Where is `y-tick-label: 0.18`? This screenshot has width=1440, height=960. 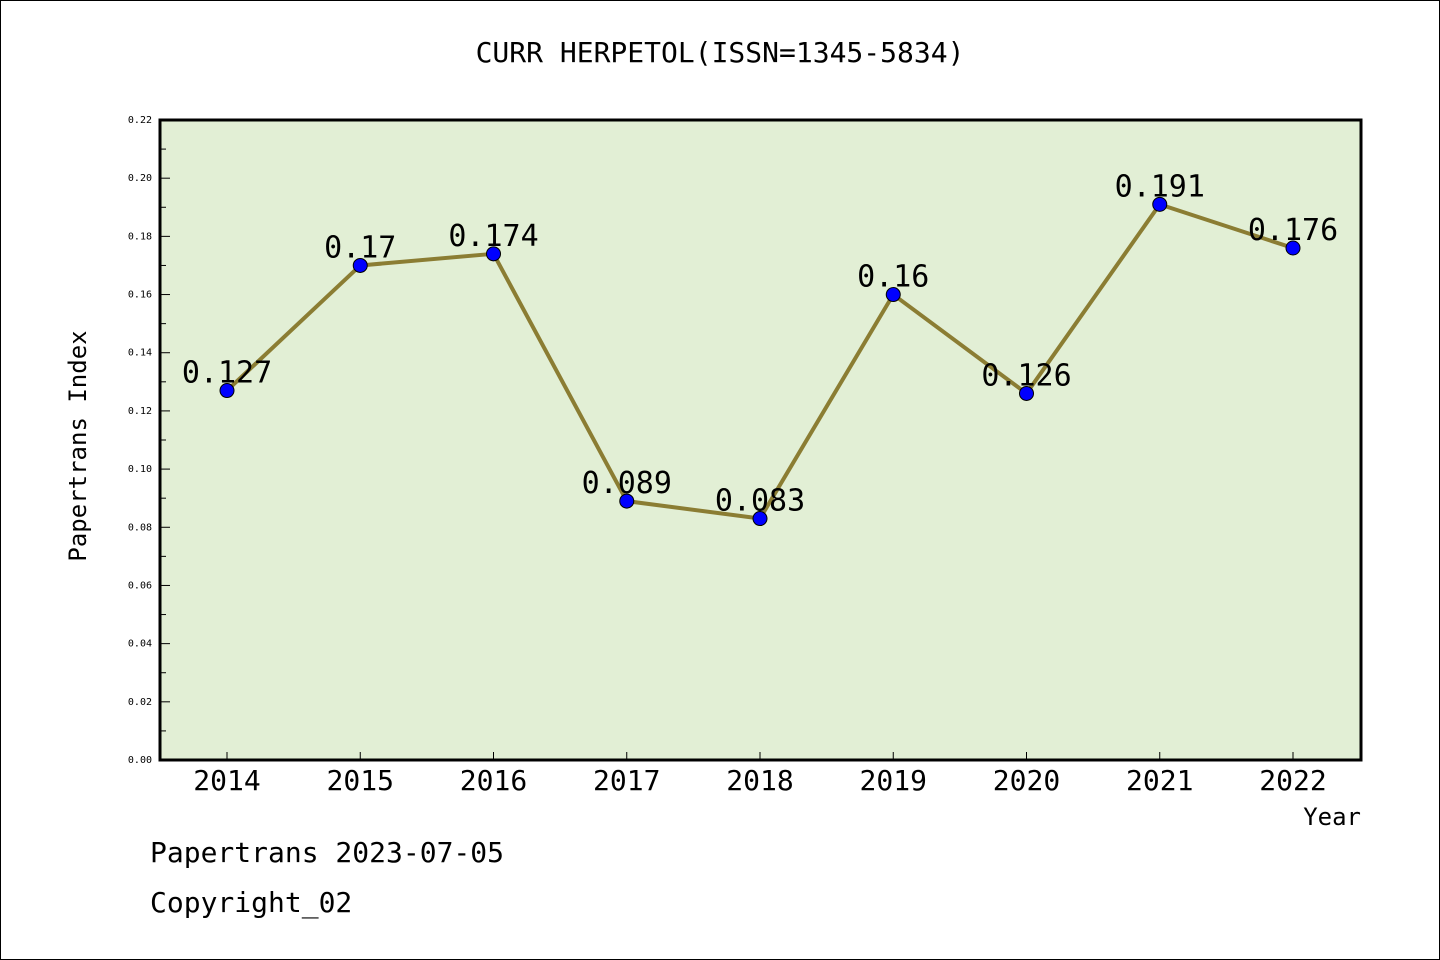 y-tick-label: 0.18 is located at coordinates (140, 236).